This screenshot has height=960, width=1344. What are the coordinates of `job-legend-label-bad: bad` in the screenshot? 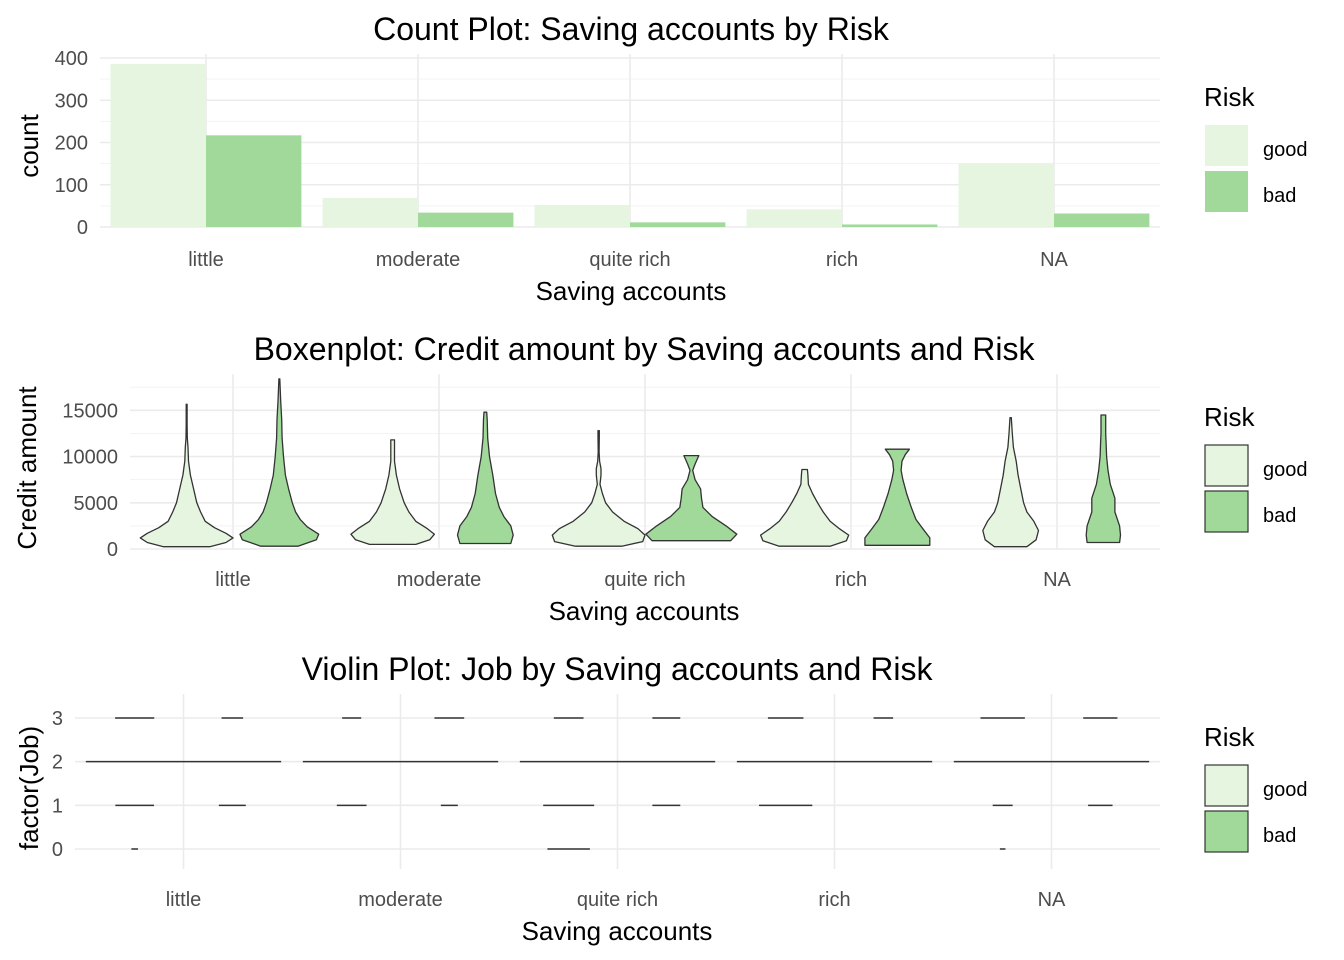 It's located at (1279, 836).